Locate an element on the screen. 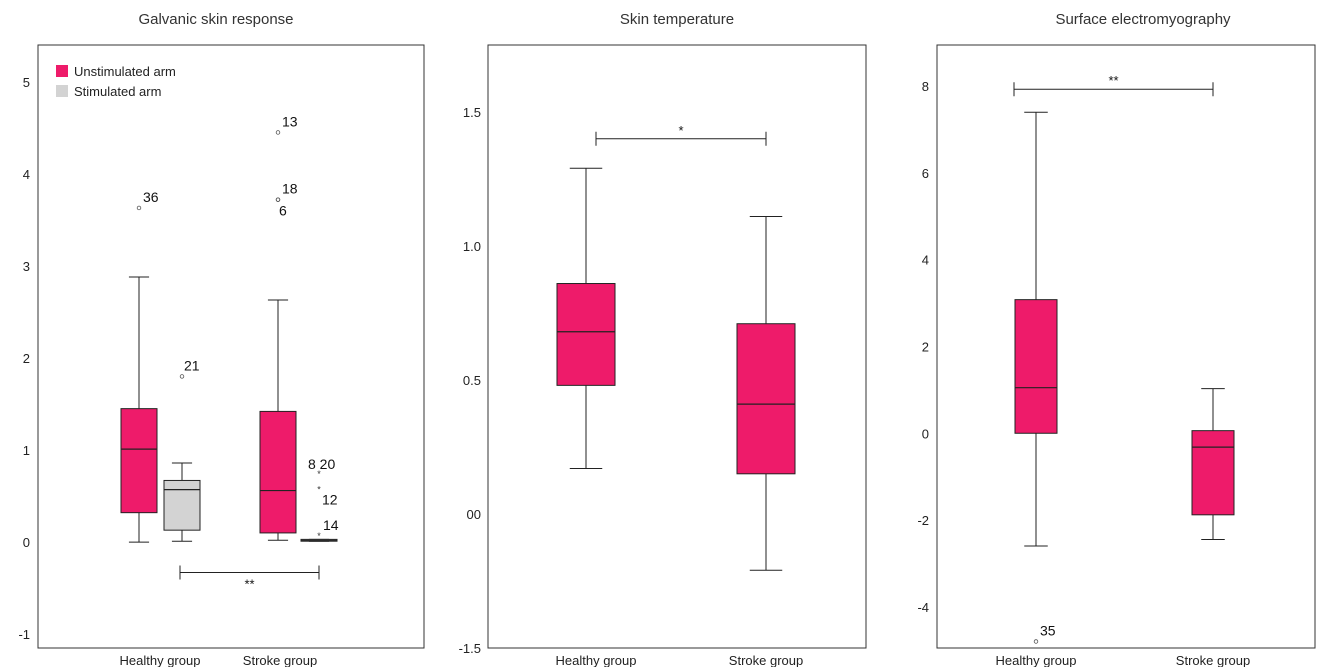  outlier-label: 8 20 is located at coordinates (321, 464).